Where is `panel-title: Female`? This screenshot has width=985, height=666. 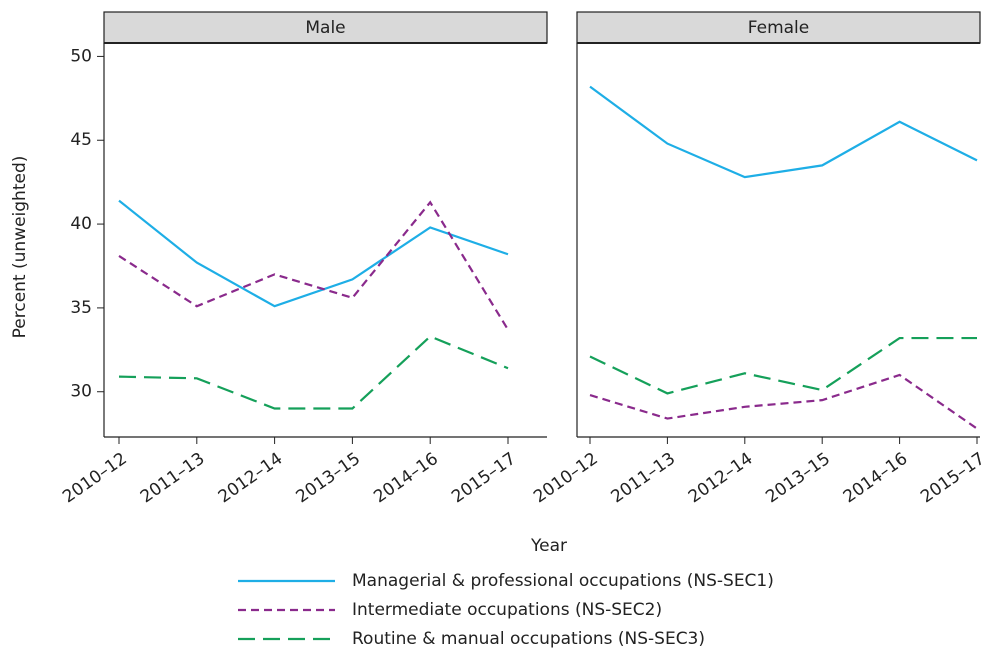
panel-title: Female is located at coordinates (778, 28).